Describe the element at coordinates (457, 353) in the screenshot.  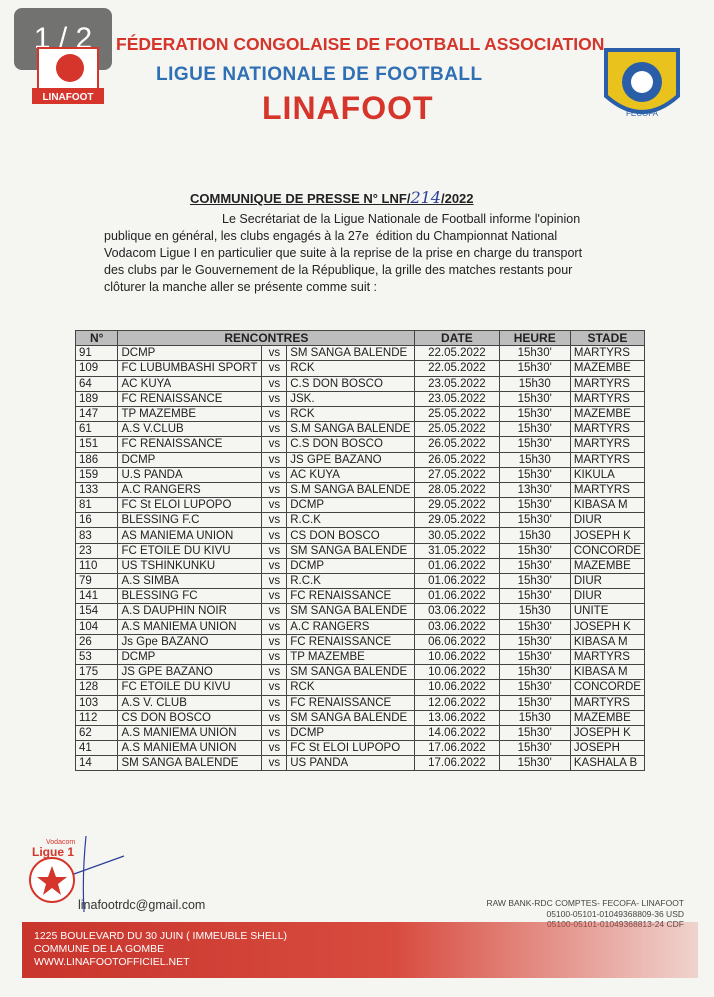
I see `cell: 22.05.2022` at that location.